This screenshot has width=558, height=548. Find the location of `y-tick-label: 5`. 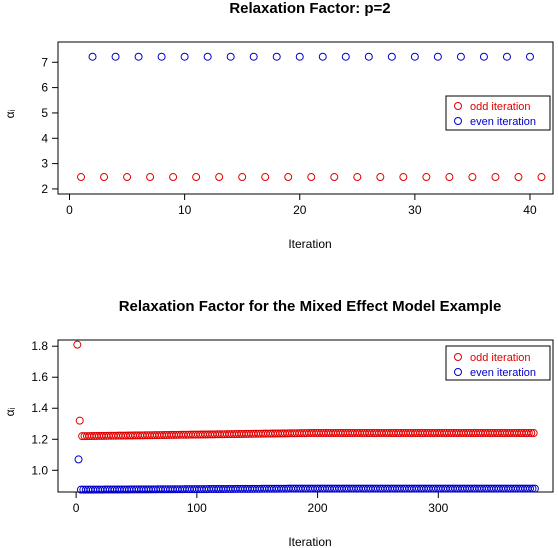

y-tick-label: 5 is located at coordinates (44, 113).